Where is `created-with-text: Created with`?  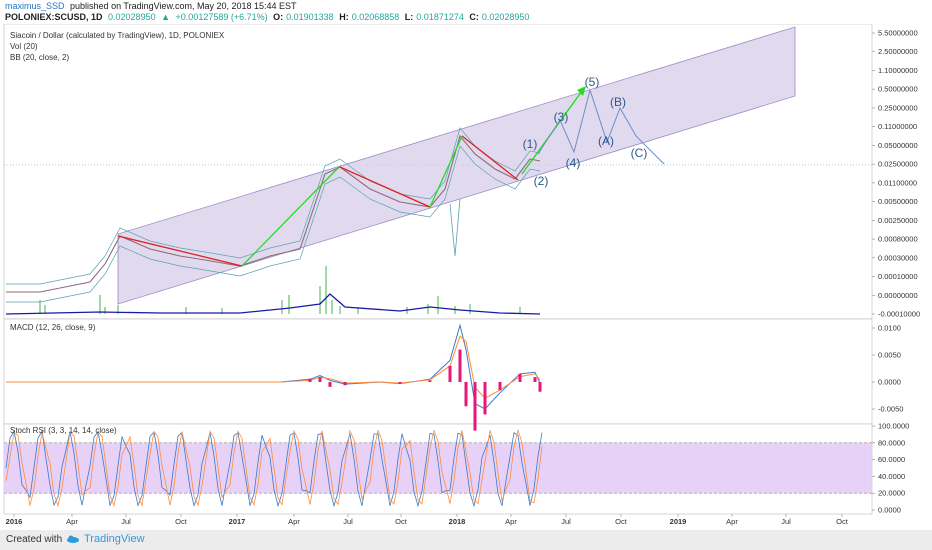
created-with-text: Created with is located at coordinates (34, 539).